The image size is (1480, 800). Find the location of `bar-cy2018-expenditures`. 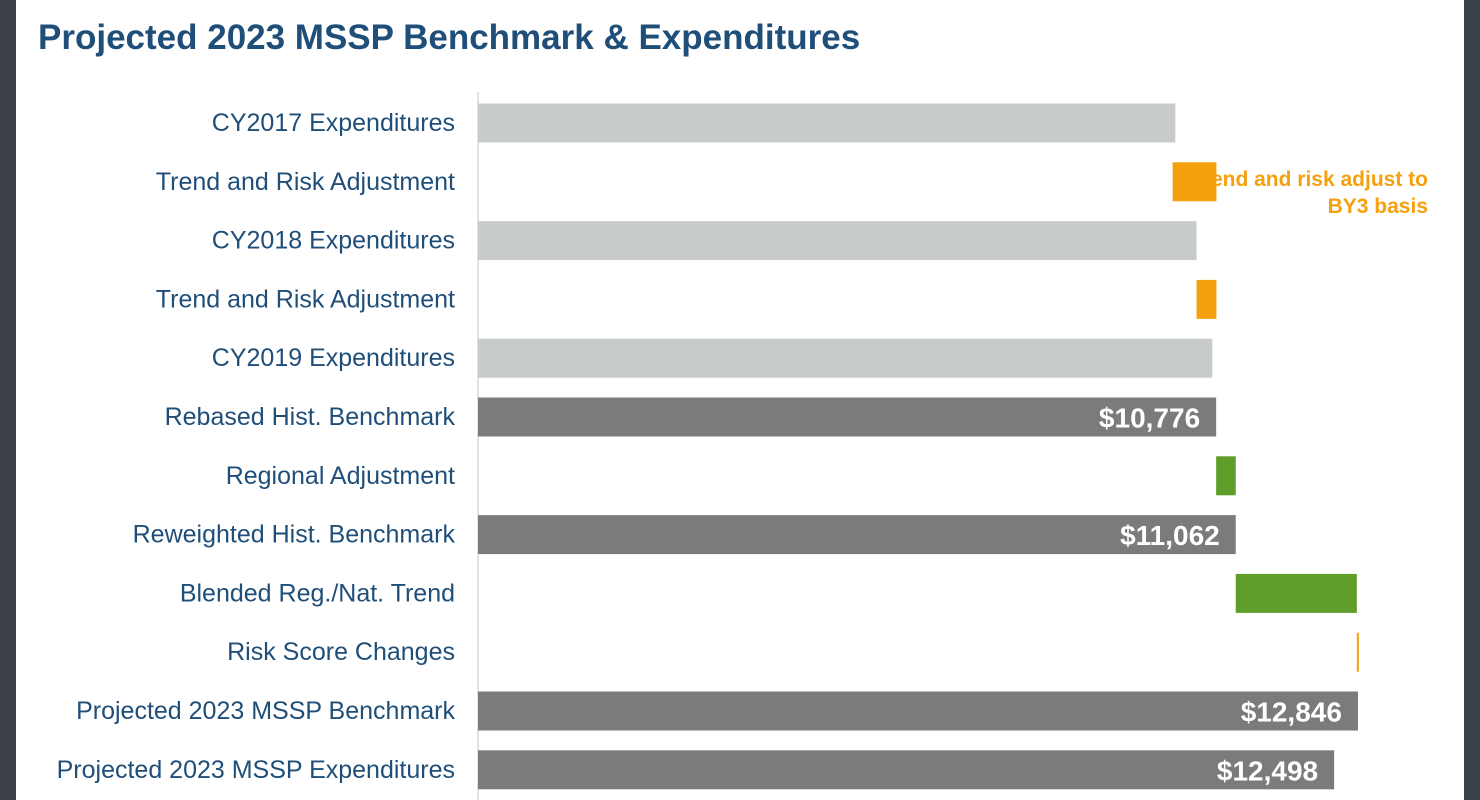

bar-cy2018-expenditures is located at coordinates (837, 241).